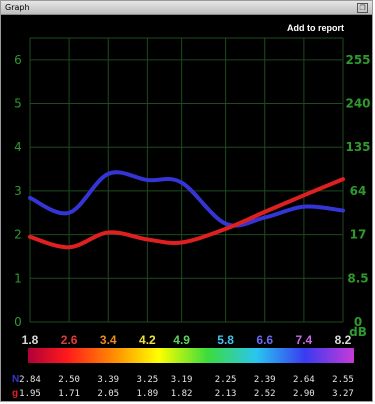 This screenshot has width=375, height=404. Describe the element at coordinates (343, 340) in the screenshot. I see `x-tick-label: 8.2` at that location.